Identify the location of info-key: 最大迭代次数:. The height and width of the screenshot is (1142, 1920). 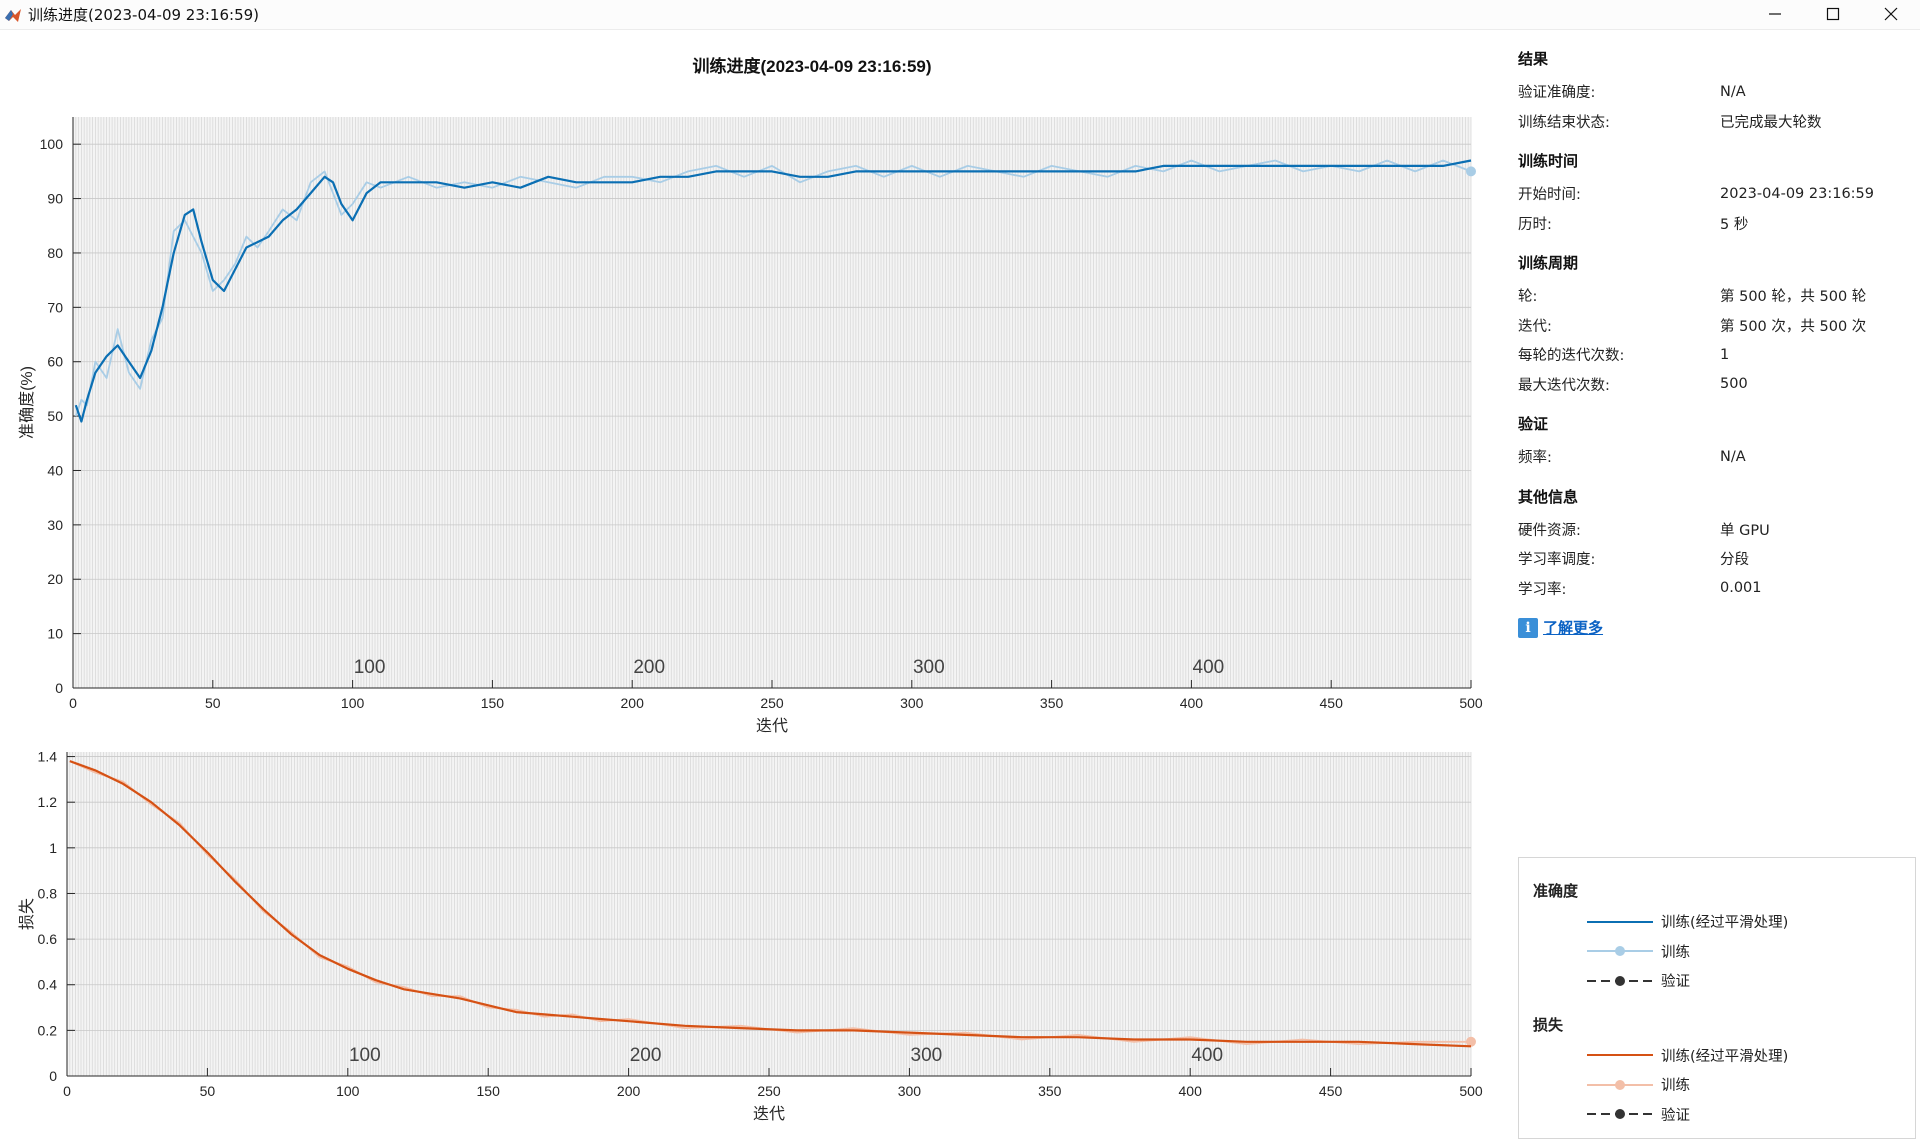
(1564, 385).